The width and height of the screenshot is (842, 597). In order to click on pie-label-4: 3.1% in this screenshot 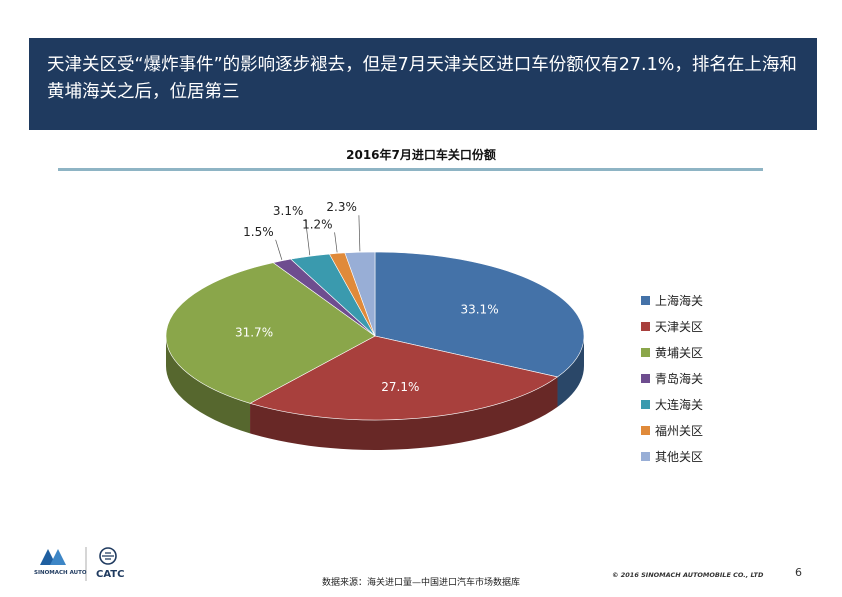, I will do `click(288, 211)`.